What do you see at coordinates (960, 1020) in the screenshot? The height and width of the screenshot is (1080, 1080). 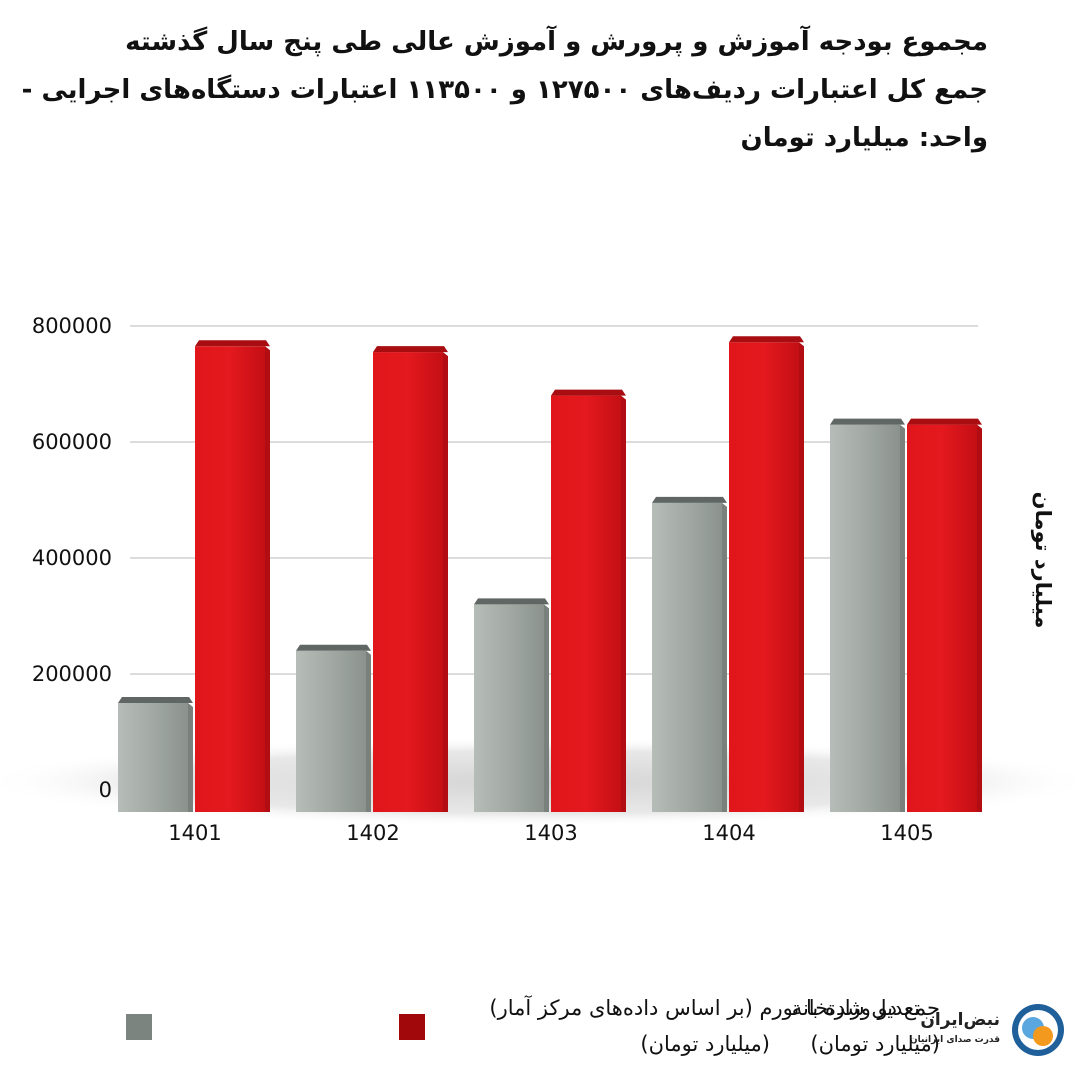 I see `logo-name: نبض‌ایران` at bounding box center [960, 1020].